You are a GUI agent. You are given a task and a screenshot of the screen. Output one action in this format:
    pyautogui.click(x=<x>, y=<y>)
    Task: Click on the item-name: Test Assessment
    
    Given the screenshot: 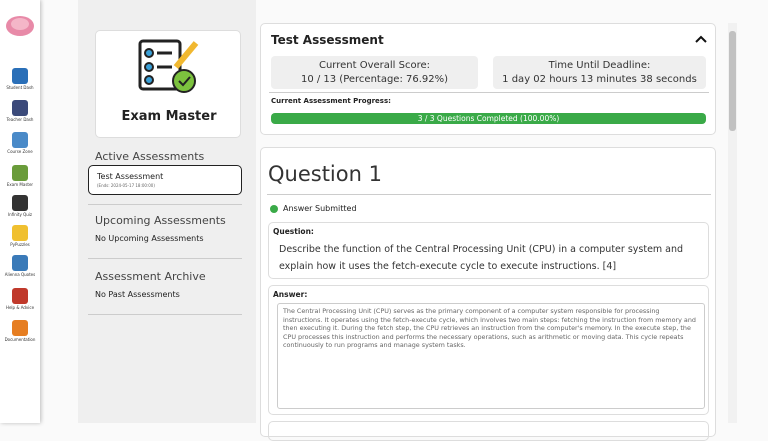 What is the action you would take?
    pyautogui.click(x=130, y=176)
    